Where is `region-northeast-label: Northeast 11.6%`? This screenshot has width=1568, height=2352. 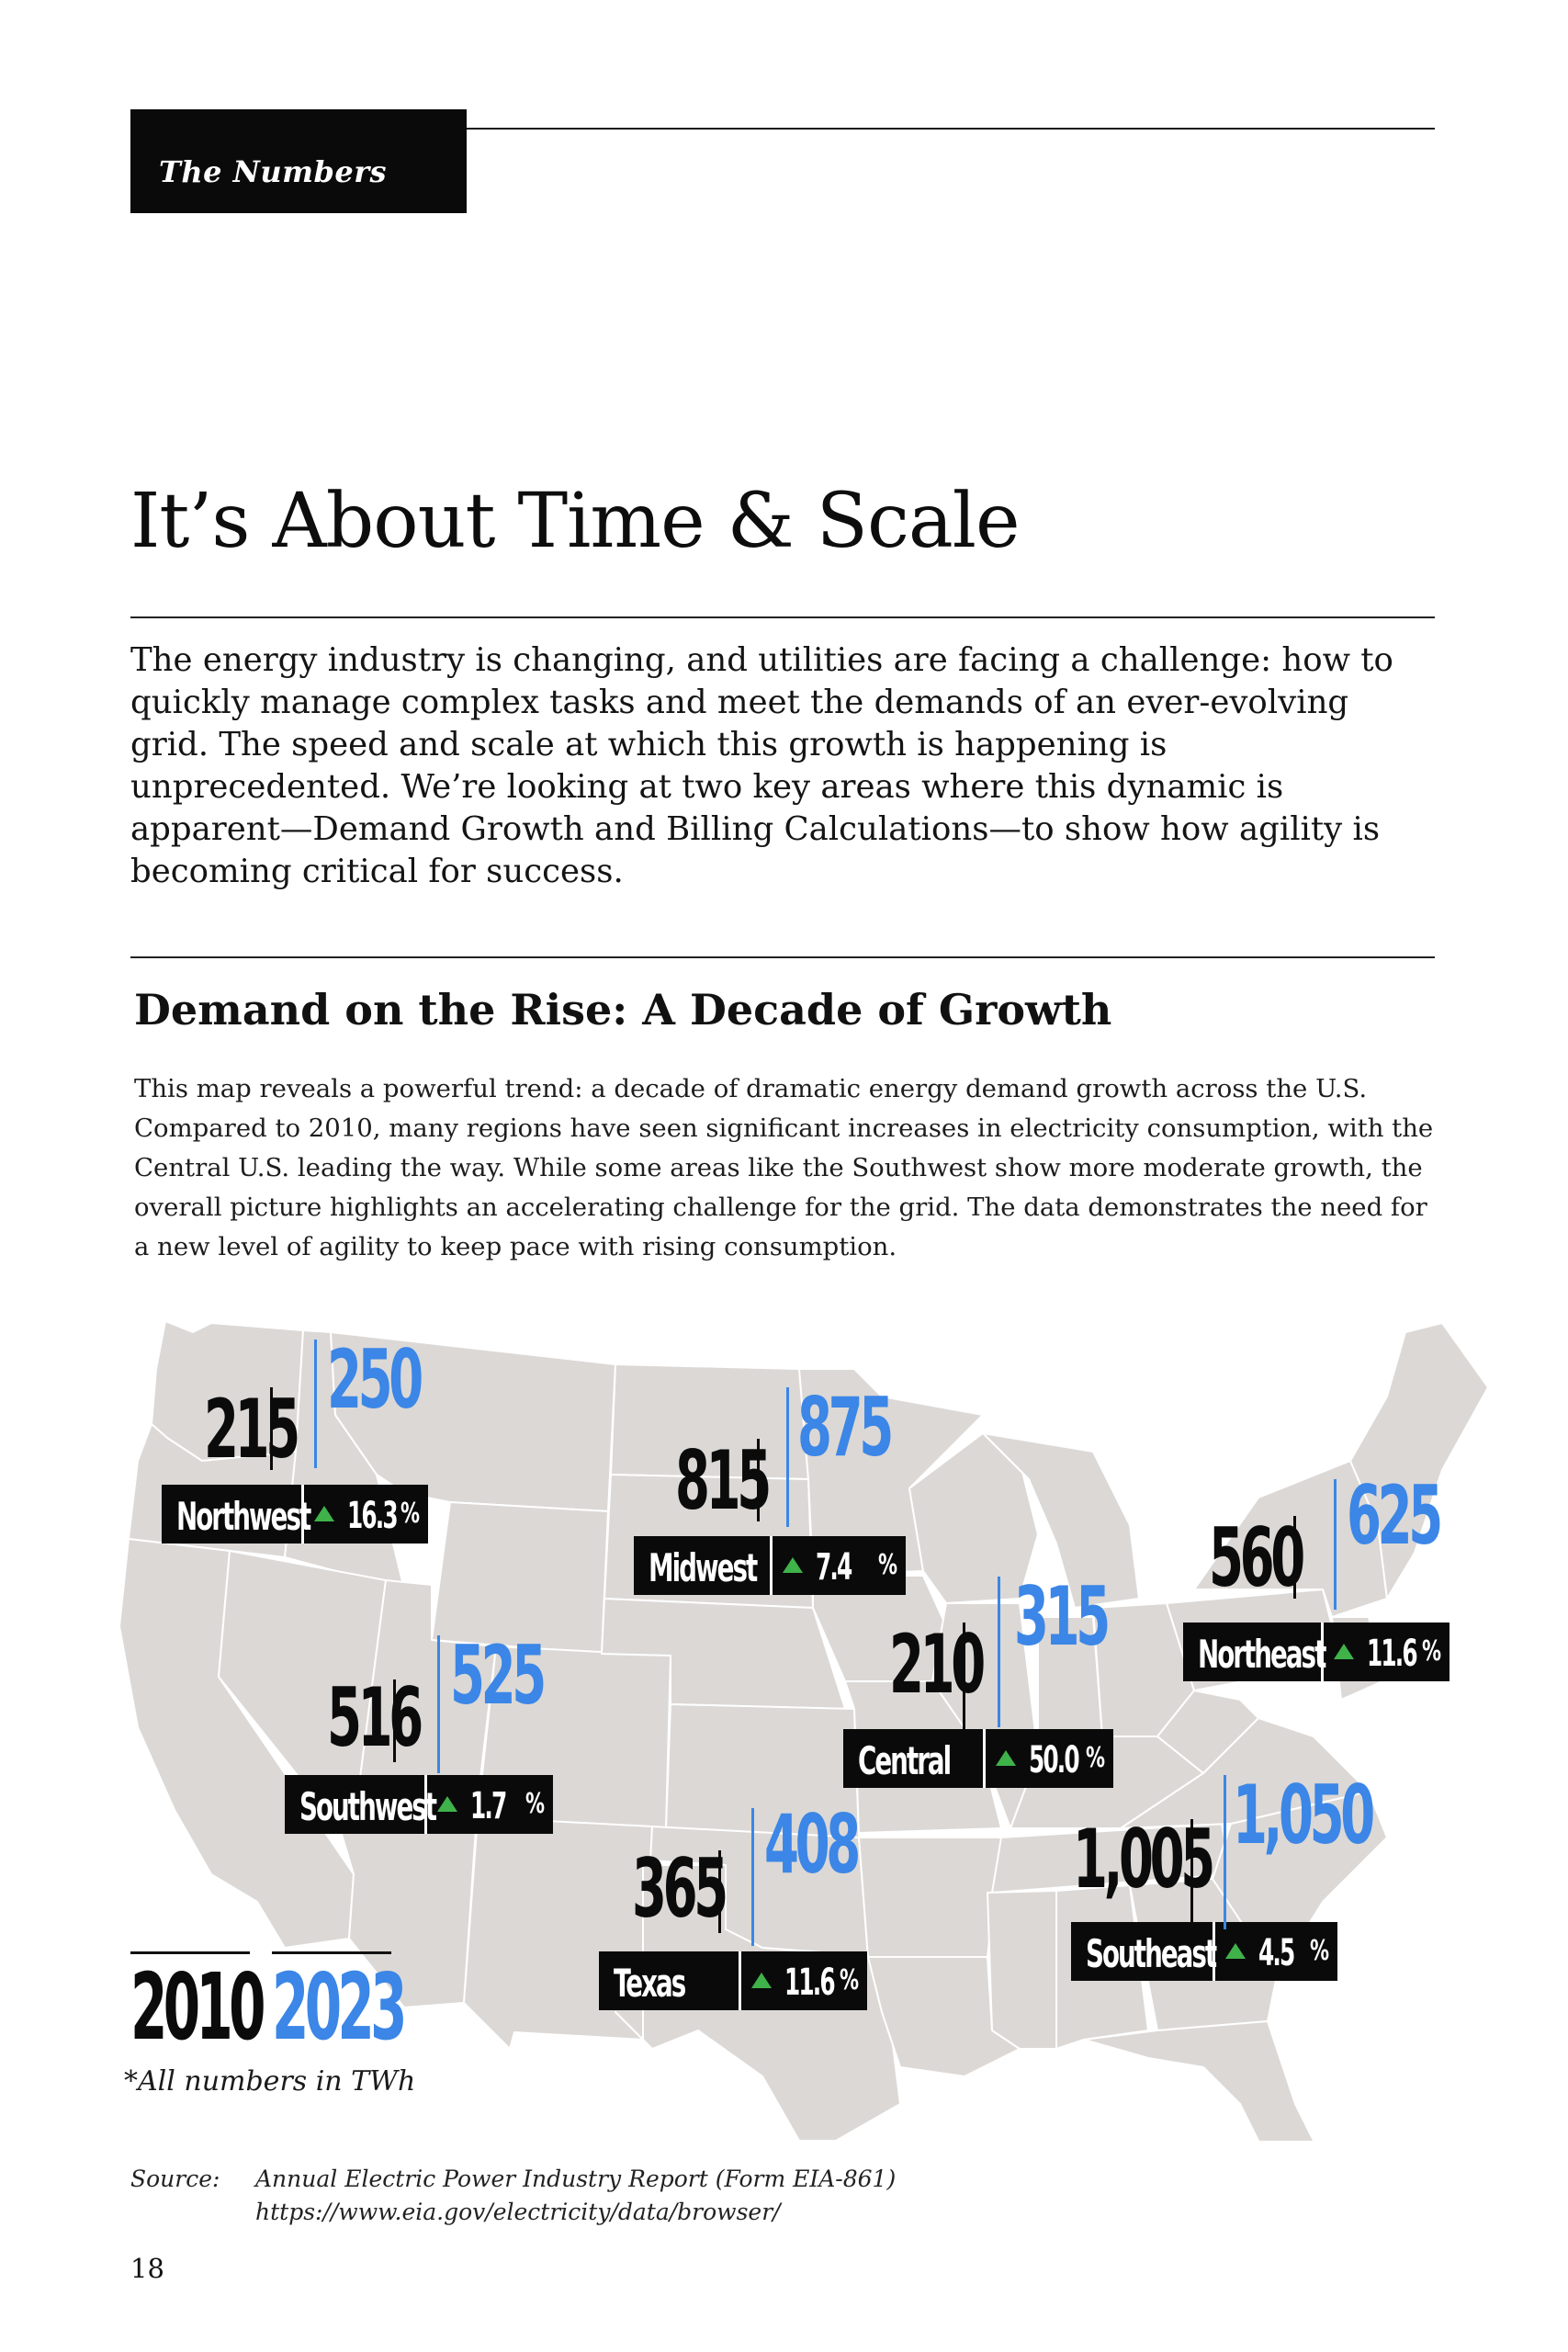 region-northeast-label: Northeast 11.6% is located at coordinates (1317, 1652).